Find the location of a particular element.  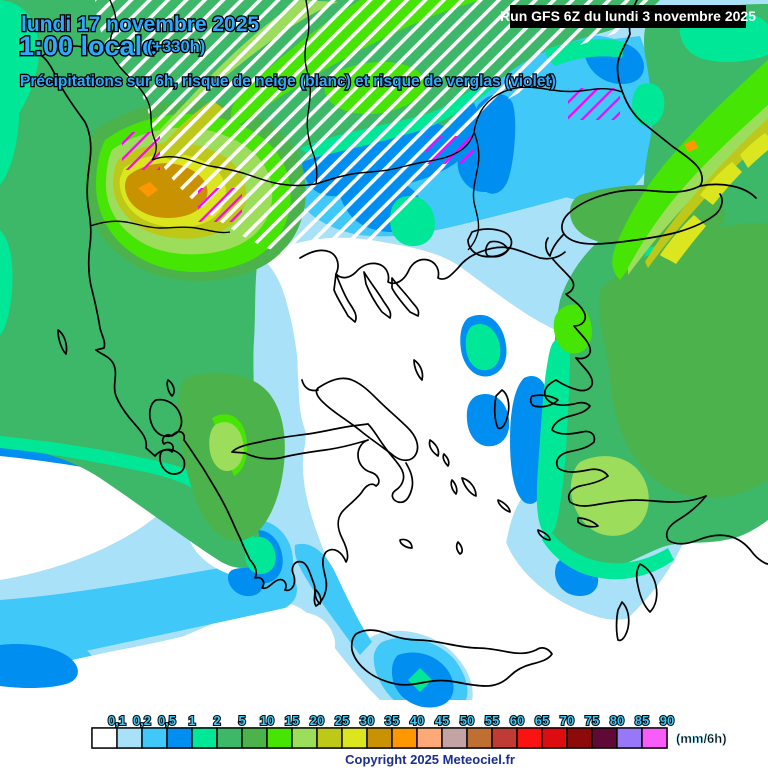

svg-text: 35 is located at coordinates (392, 720).